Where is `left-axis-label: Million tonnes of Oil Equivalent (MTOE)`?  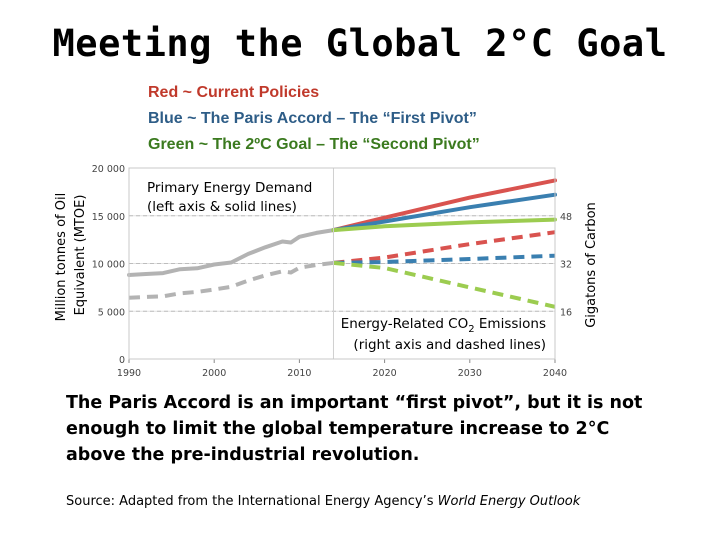 left-axis-label: Million tonnes of Oil Equivalent (MTOE) is located at coordinates (75, 255).